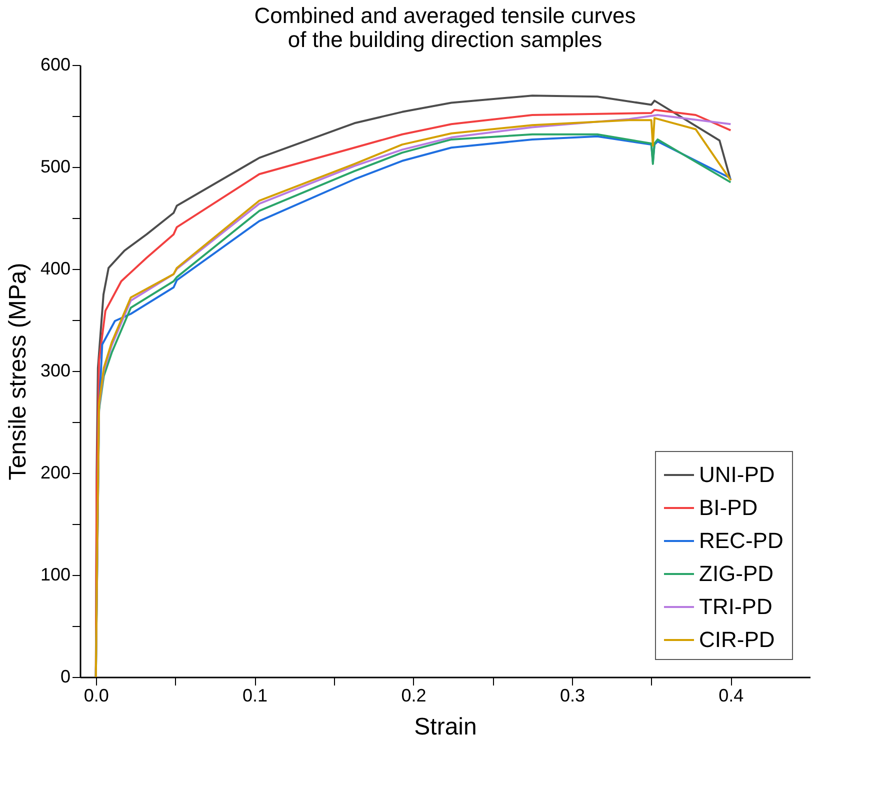 This screenshot has height=791, width=872. I want to click on x-tick-label: 0.2, so click(413, 696).